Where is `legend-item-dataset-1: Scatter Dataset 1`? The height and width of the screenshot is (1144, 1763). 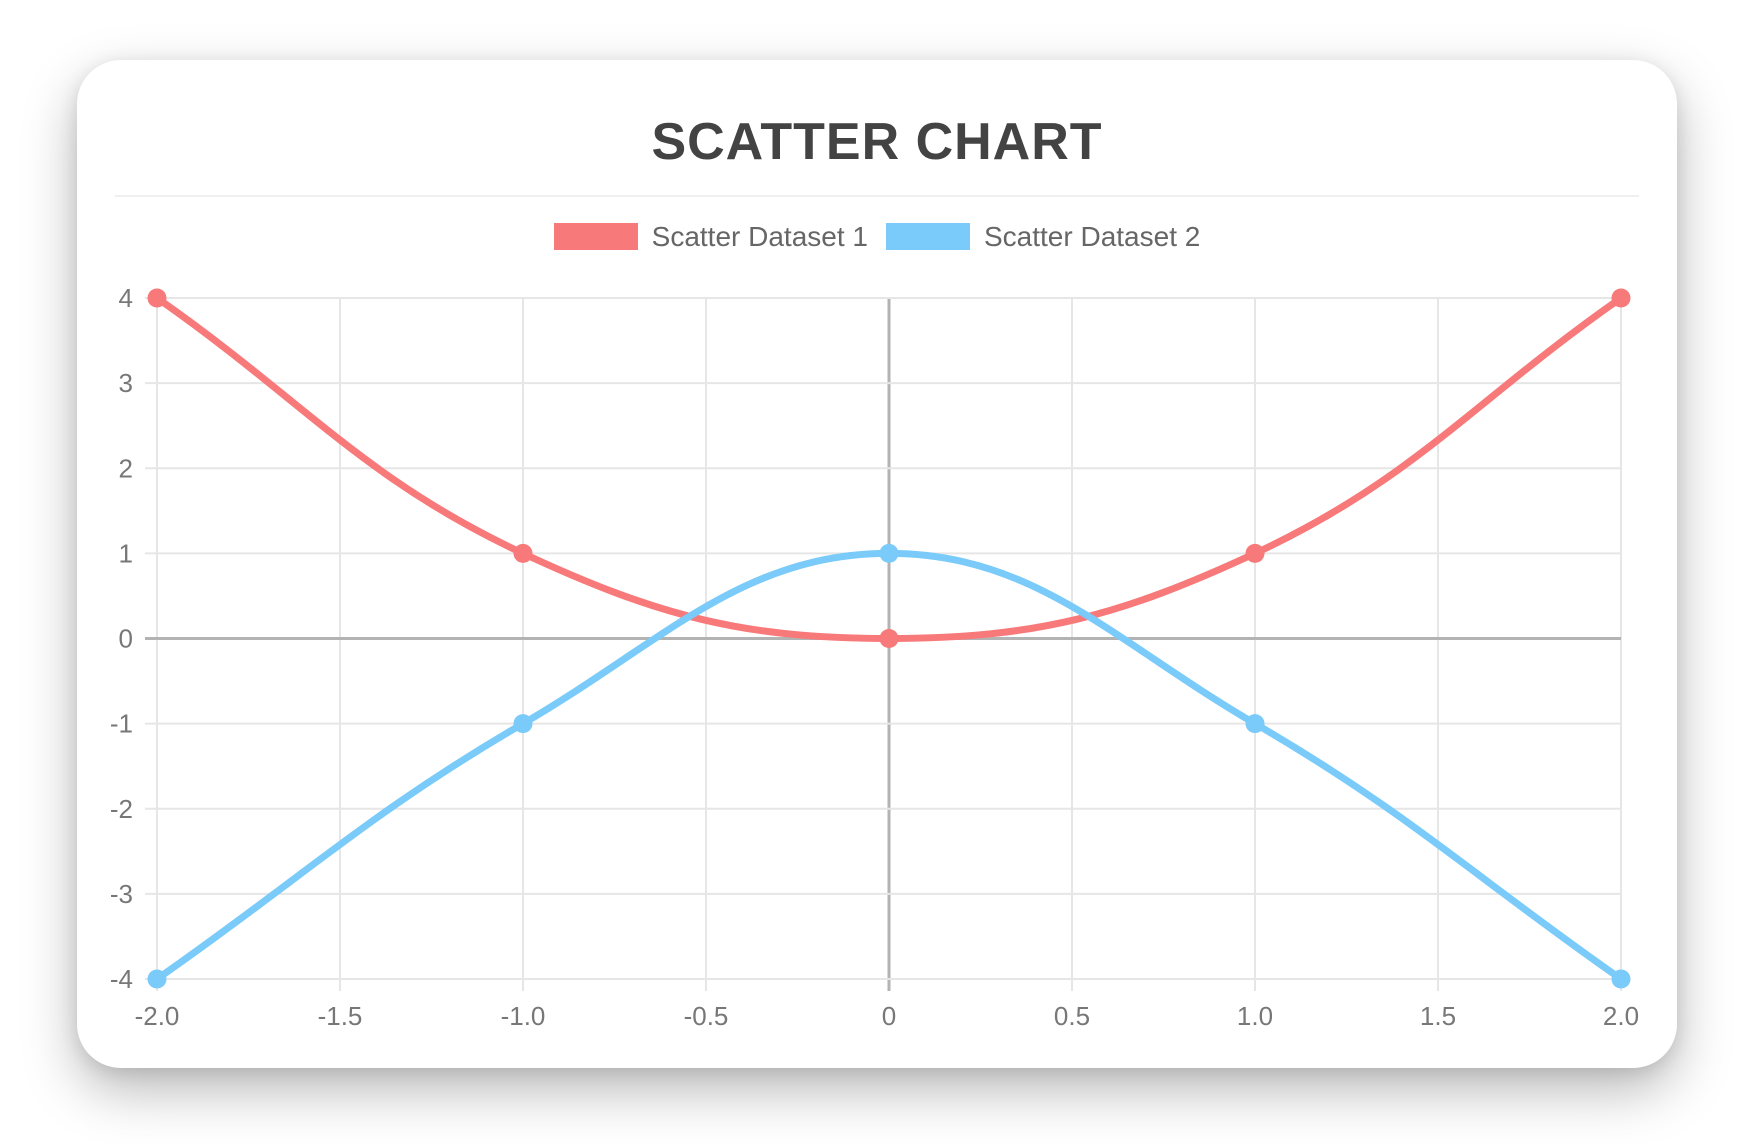
legend-item-dataset-1: Scatter Dataset 1 is located at coordinates (710, 236).